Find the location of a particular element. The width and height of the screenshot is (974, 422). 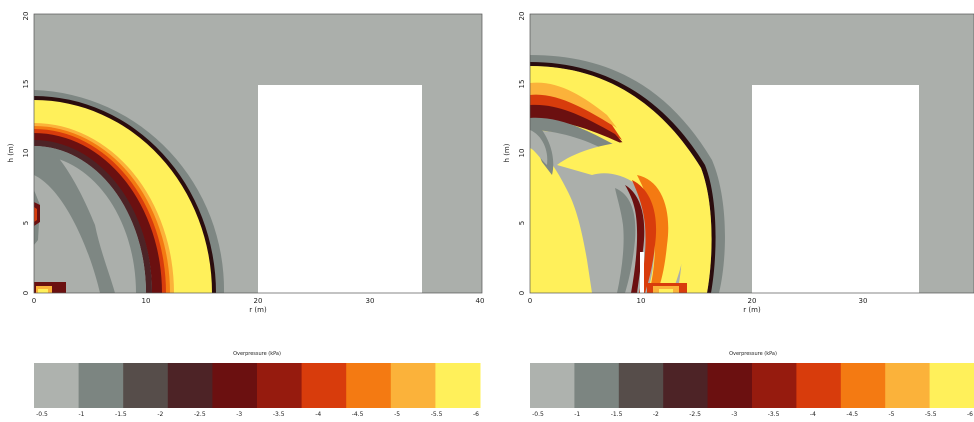

x-axis: 0 10 20 30 40 r (m) is located at coordinates (258, 305).